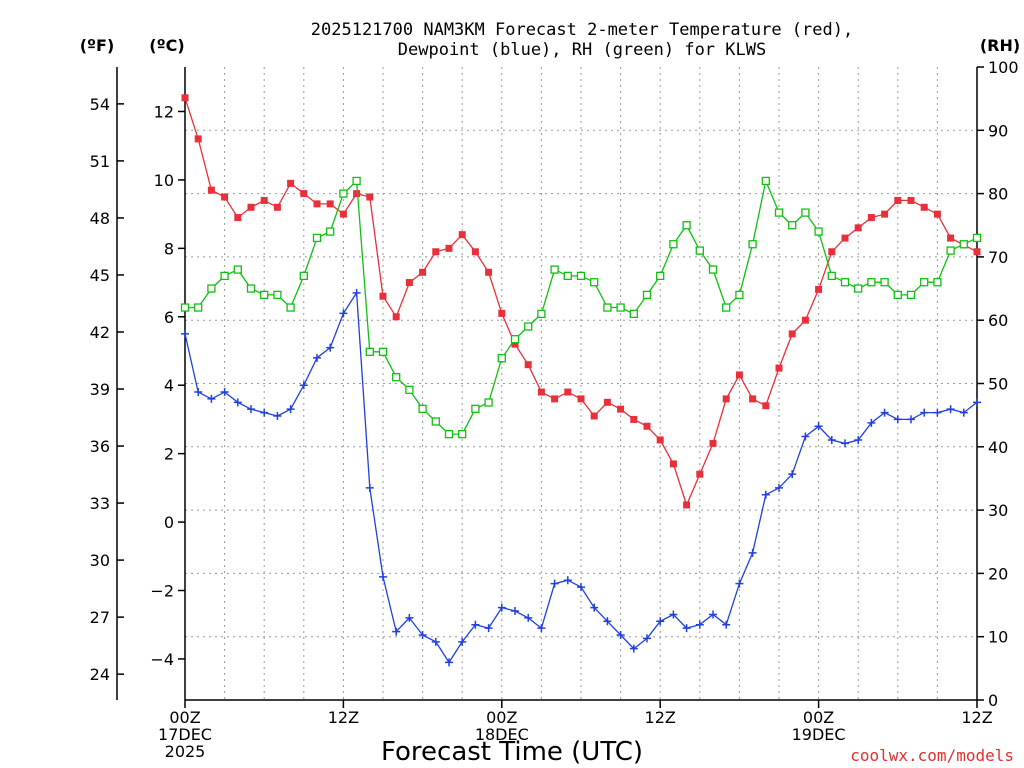 The width and height of the screenshot is (1024, 768). I want to click on rh-tick-label: 80, so click(998, 194).